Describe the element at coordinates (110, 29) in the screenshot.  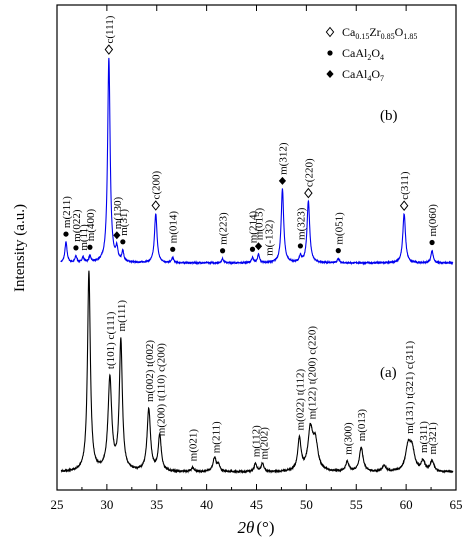
I see `peak-label-0-4: c(111)` at that location.